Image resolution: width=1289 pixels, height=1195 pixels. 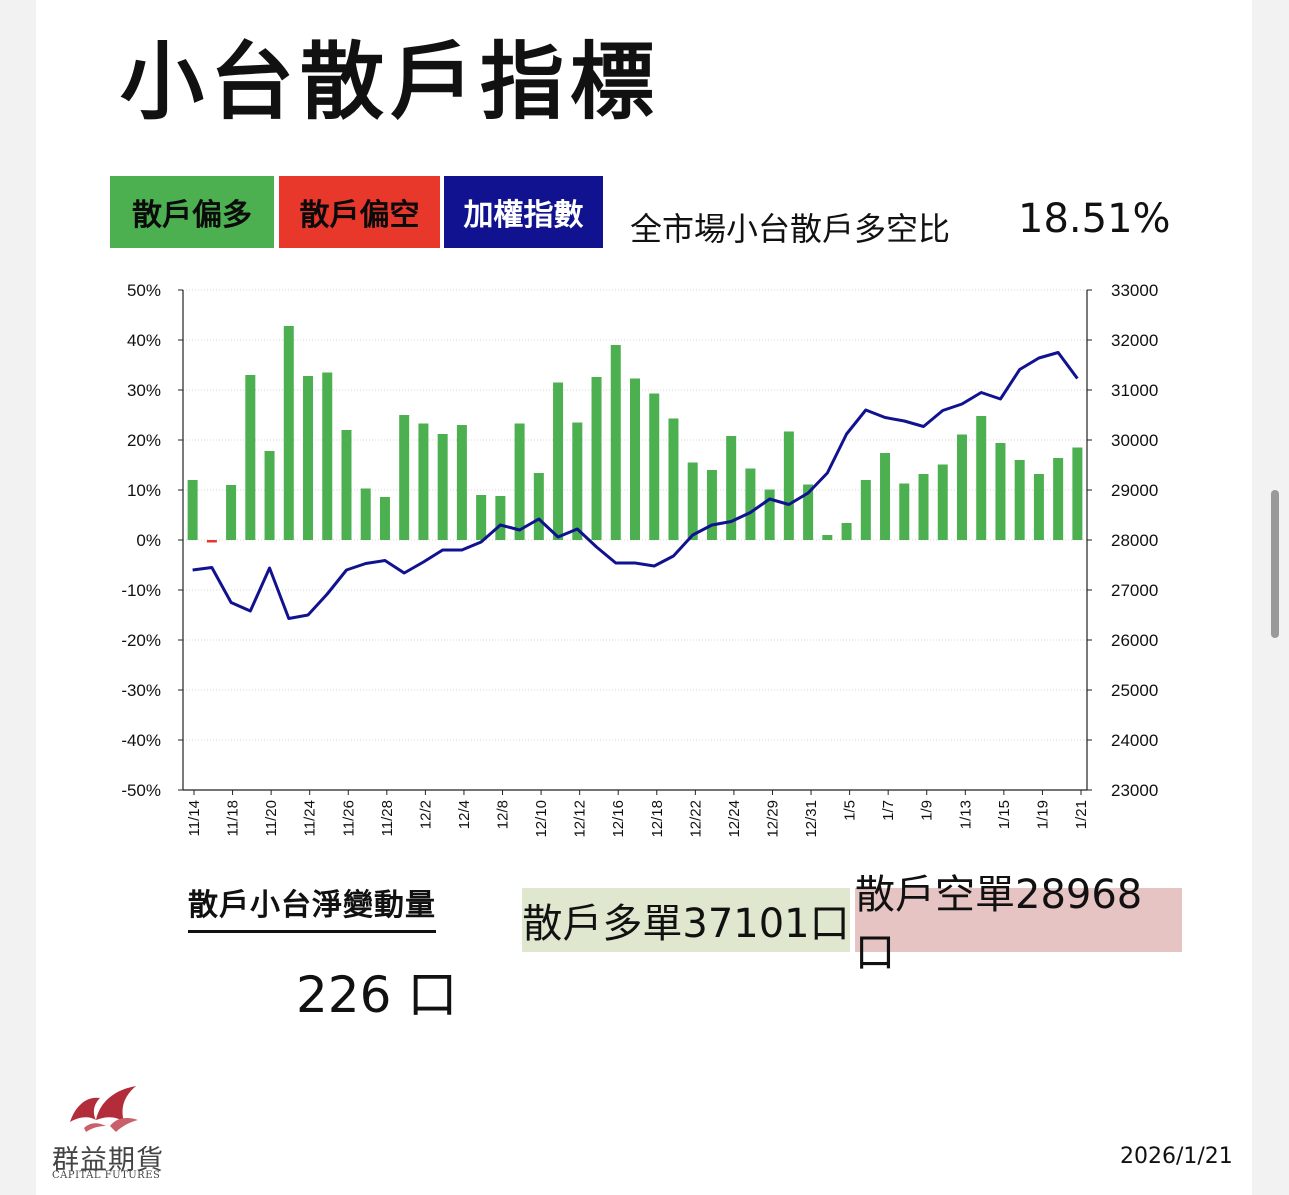 What do you see at coordinates (580, 819) in the screenshot?
I see `x-tick-label: 12/12` at bounding box center [580, 819].